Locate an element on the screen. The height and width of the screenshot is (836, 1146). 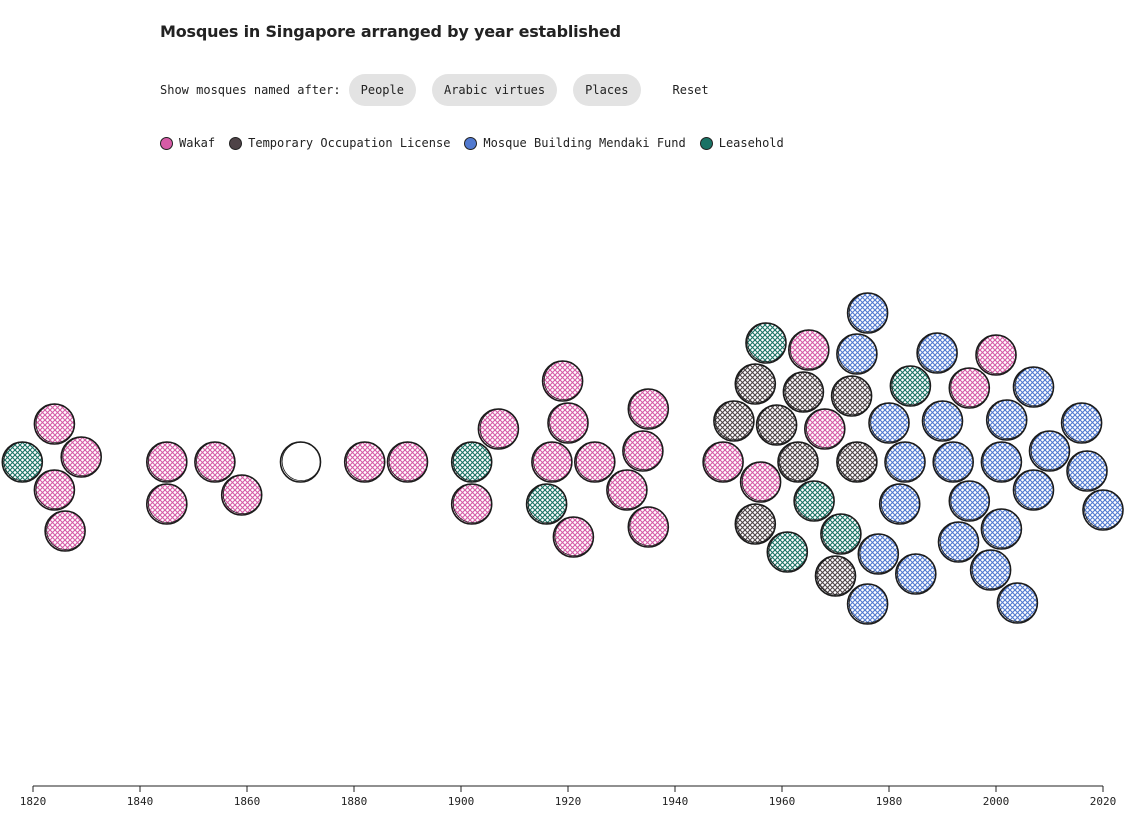
filter-people-button: People is located at coordinates (382, 90).